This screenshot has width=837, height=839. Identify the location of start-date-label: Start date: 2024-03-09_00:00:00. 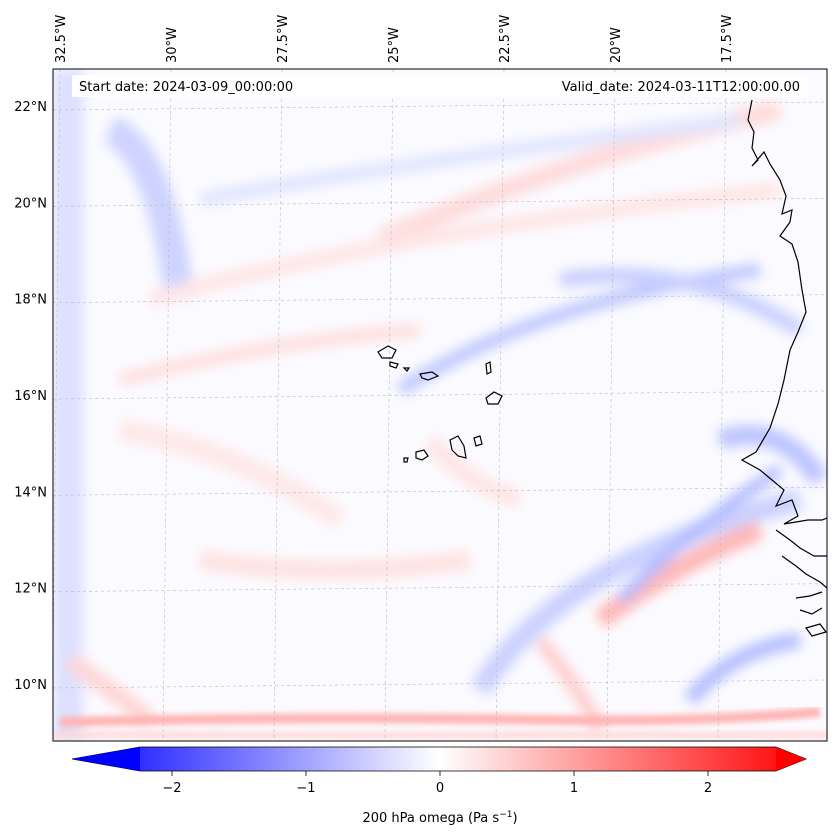
(186, 87).